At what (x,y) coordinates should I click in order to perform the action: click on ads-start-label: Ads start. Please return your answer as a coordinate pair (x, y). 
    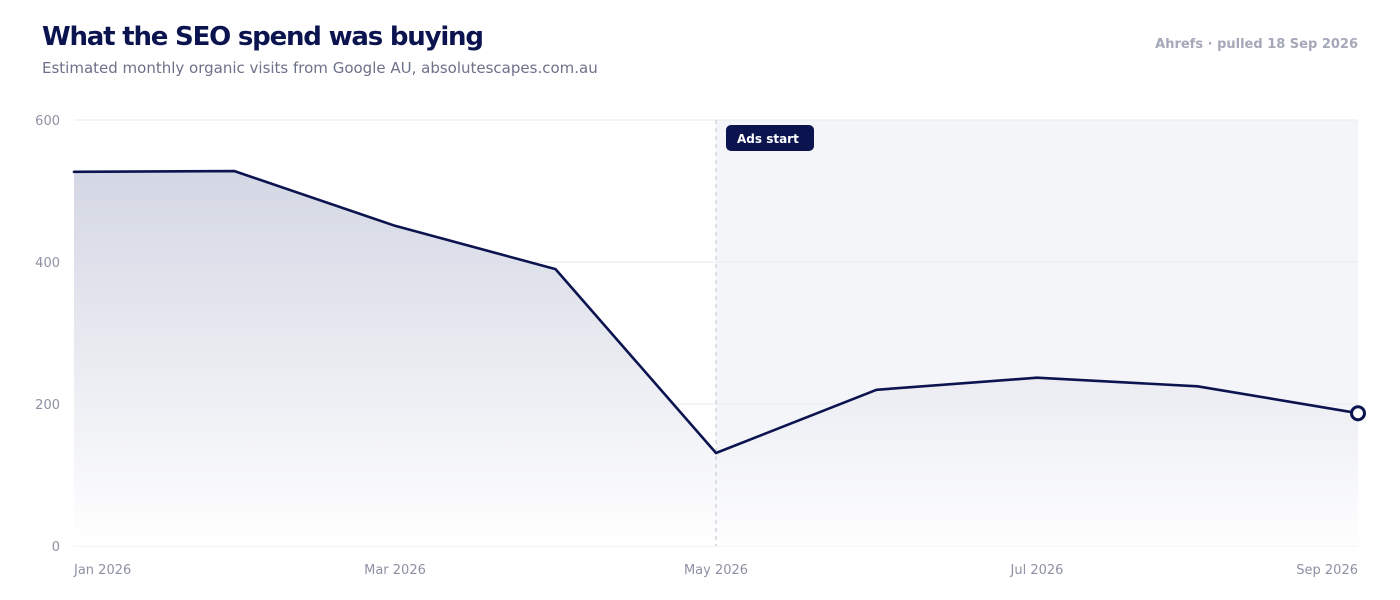
    Looking at the image, I should click on (768, 139).